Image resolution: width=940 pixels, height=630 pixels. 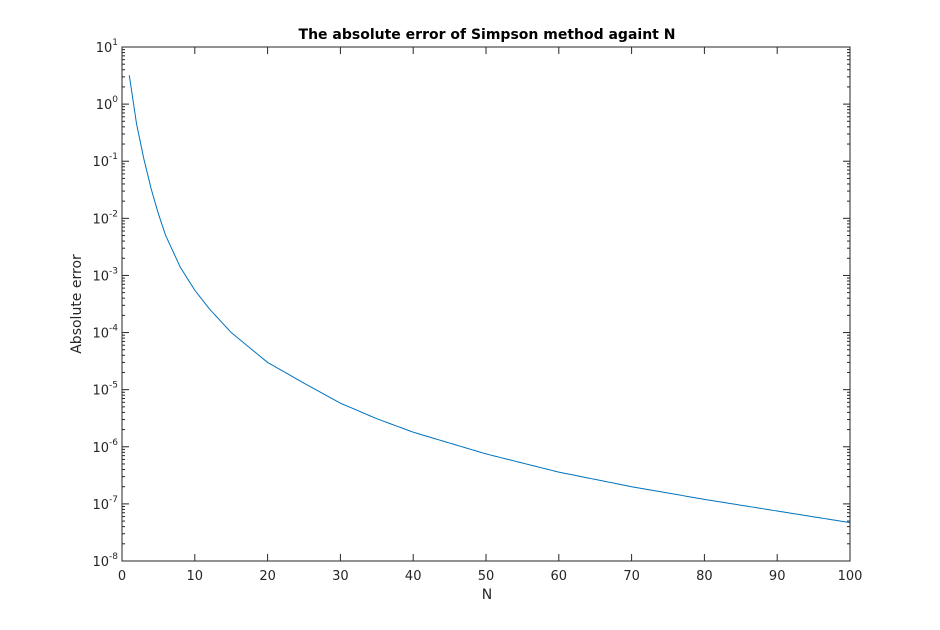 What do you see at coordinates (107, 47) in the screenshot?
I see `y-tick-label: 10¹` at bounding box center [107, 47].